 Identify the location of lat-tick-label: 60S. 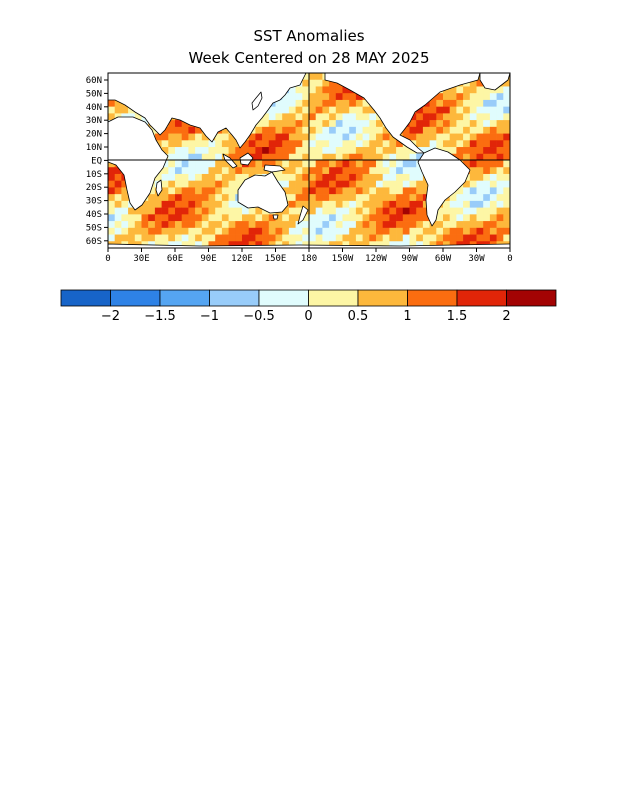
(94, 242).